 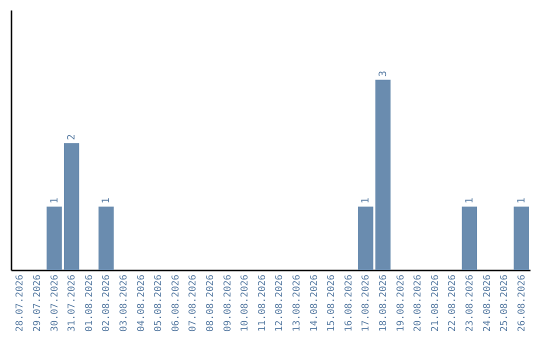 What do you see at coordinates (366, 303) in the screenshot?
I see `x-tick-label: 17.08.2026` at bounding box center [366, 303].